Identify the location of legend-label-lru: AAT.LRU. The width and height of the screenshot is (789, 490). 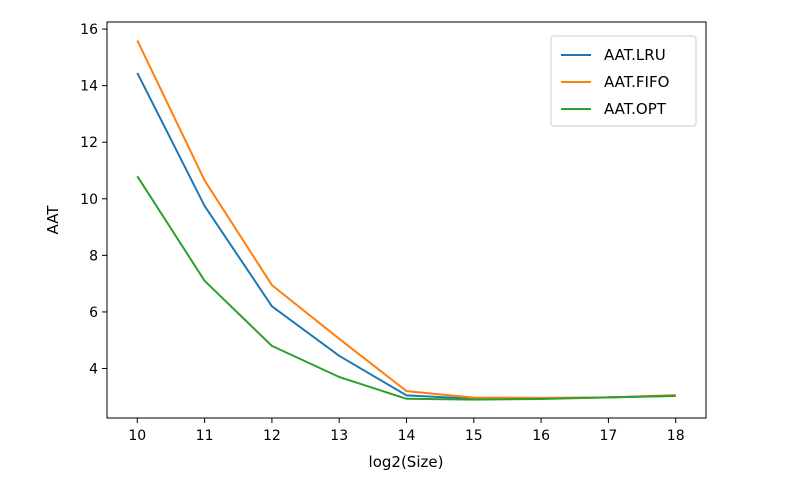
(635, 55).